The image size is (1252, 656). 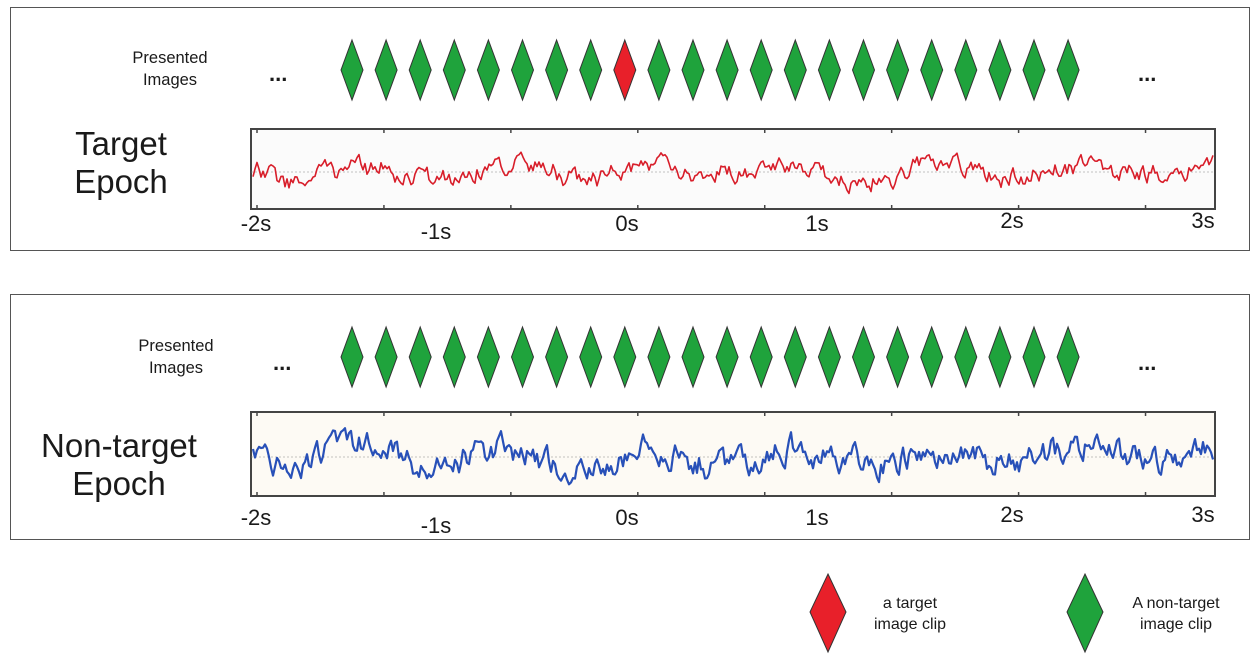 What do you see at coordinates (121, 162) in the screenshot?
I see `target-epoch-label: Target Epoch` at bounding box center [121, 162].